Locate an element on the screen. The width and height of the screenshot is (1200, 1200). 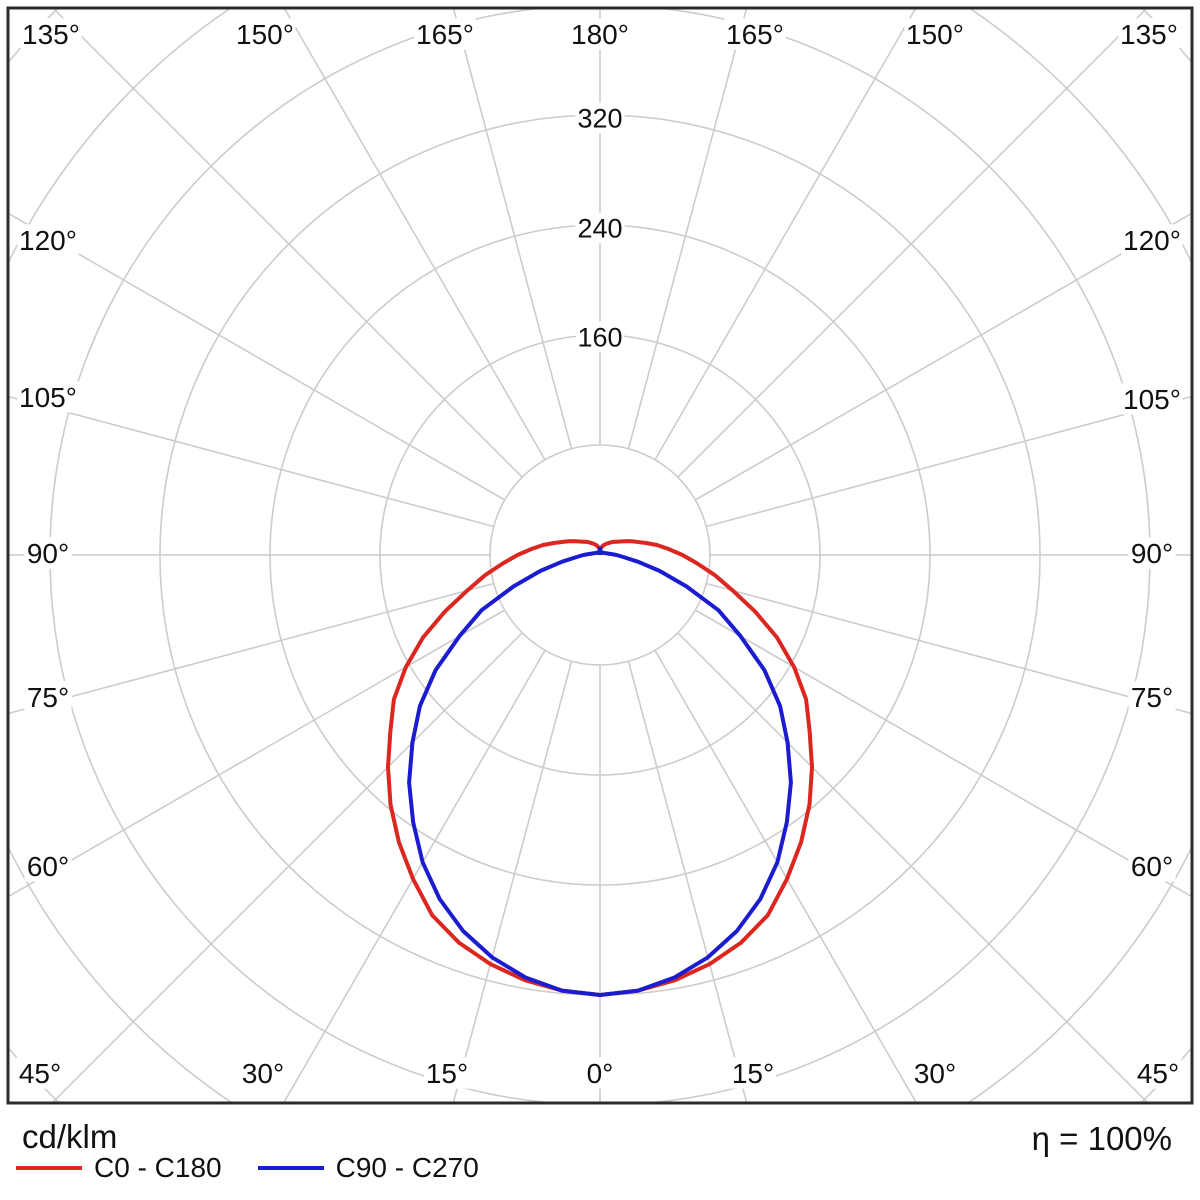
angle-bottom-6: 45° is located at coordinates (1158, 1073).